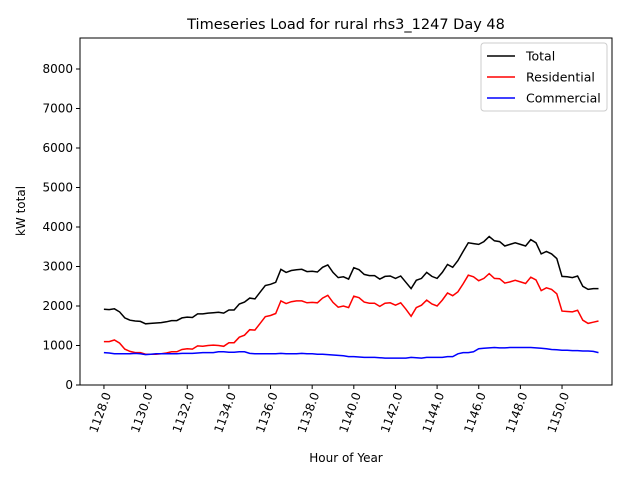 The image size is (640, 484). Describe the element at coordinates (142, 412) in the screenshot. I see `x-tick-label: 1130.0` at that location.